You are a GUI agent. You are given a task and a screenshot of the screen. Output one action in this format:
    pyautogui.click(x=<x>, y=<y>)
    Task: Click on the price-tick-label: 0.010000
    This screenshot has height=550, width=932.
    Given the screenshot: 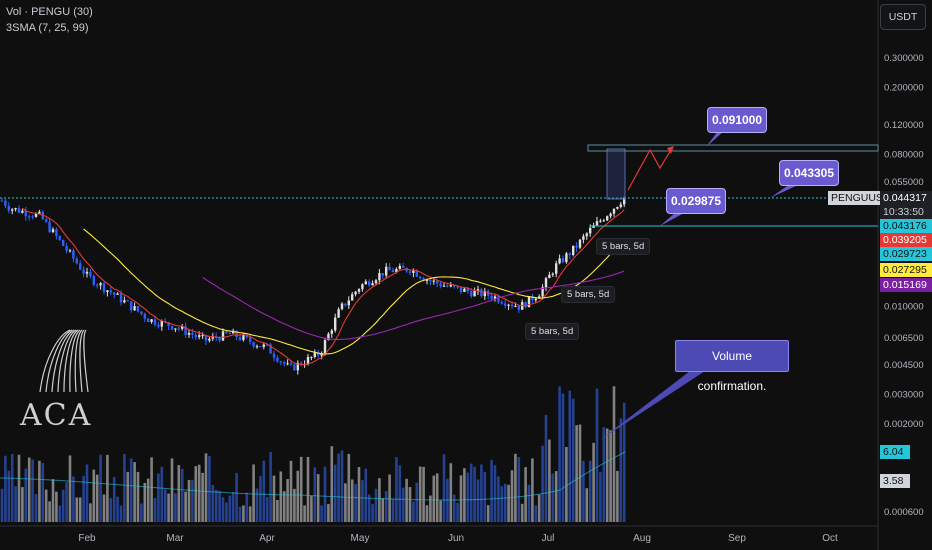 What is the action you would take?
    pyautogui.click(x=904, y=306)
    